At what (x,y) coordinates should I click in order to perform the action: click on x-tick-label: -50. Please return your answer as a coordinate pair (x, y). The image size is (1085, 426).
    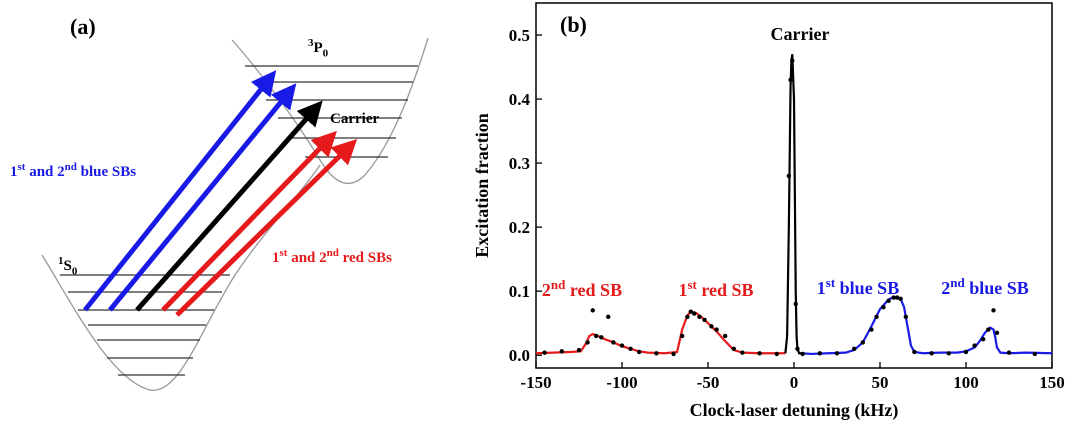
    Looking at the image, I should click on (708, 382).